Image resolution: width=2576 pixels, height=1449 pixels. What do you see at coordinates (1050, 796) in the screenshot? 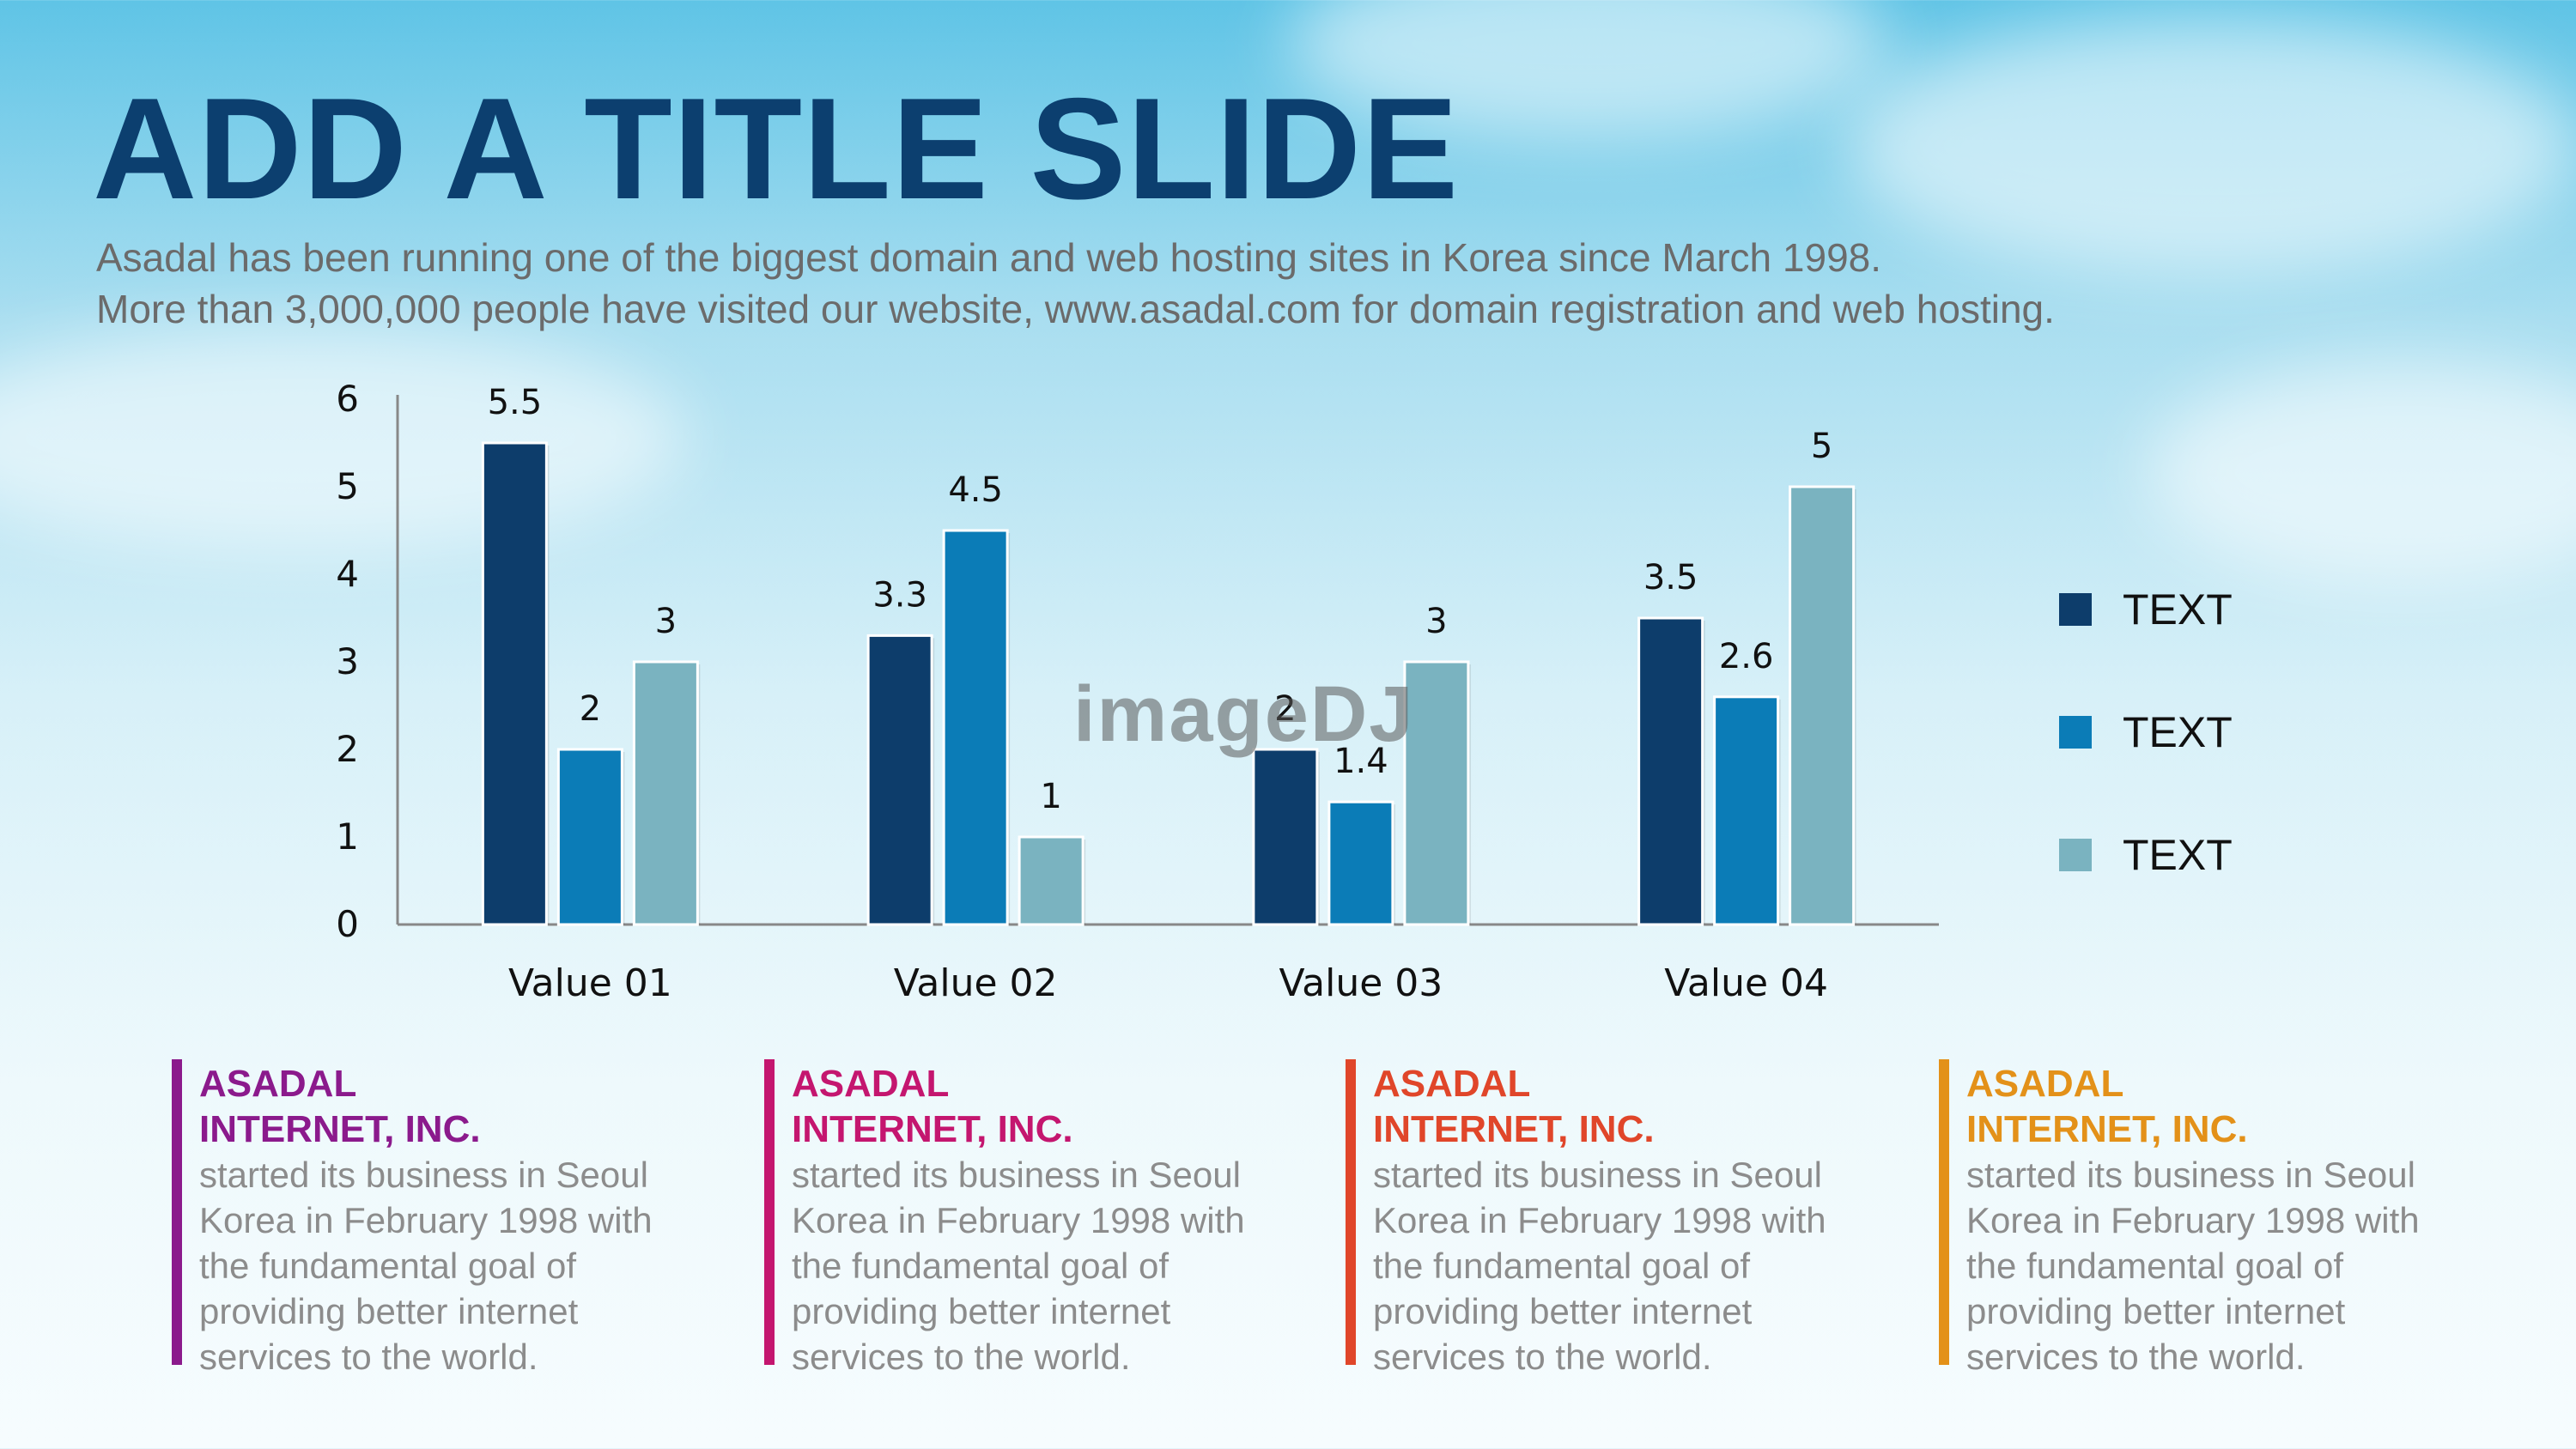
I see `data-label: 1` at bounding box center [1050, 796].